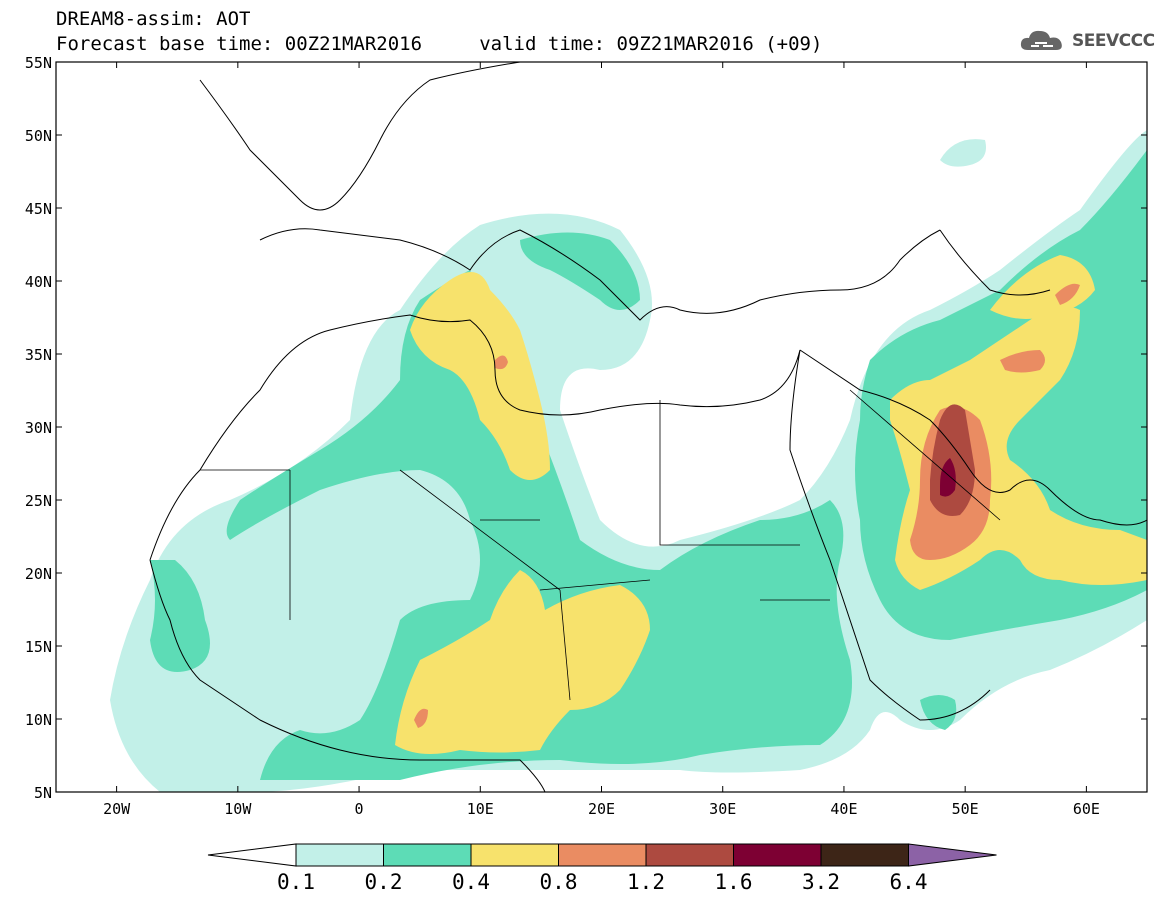 Image resolution: width=1165 pixels, height=905 pixels. I want to click on lon-label: 10W, so click(238, 809).